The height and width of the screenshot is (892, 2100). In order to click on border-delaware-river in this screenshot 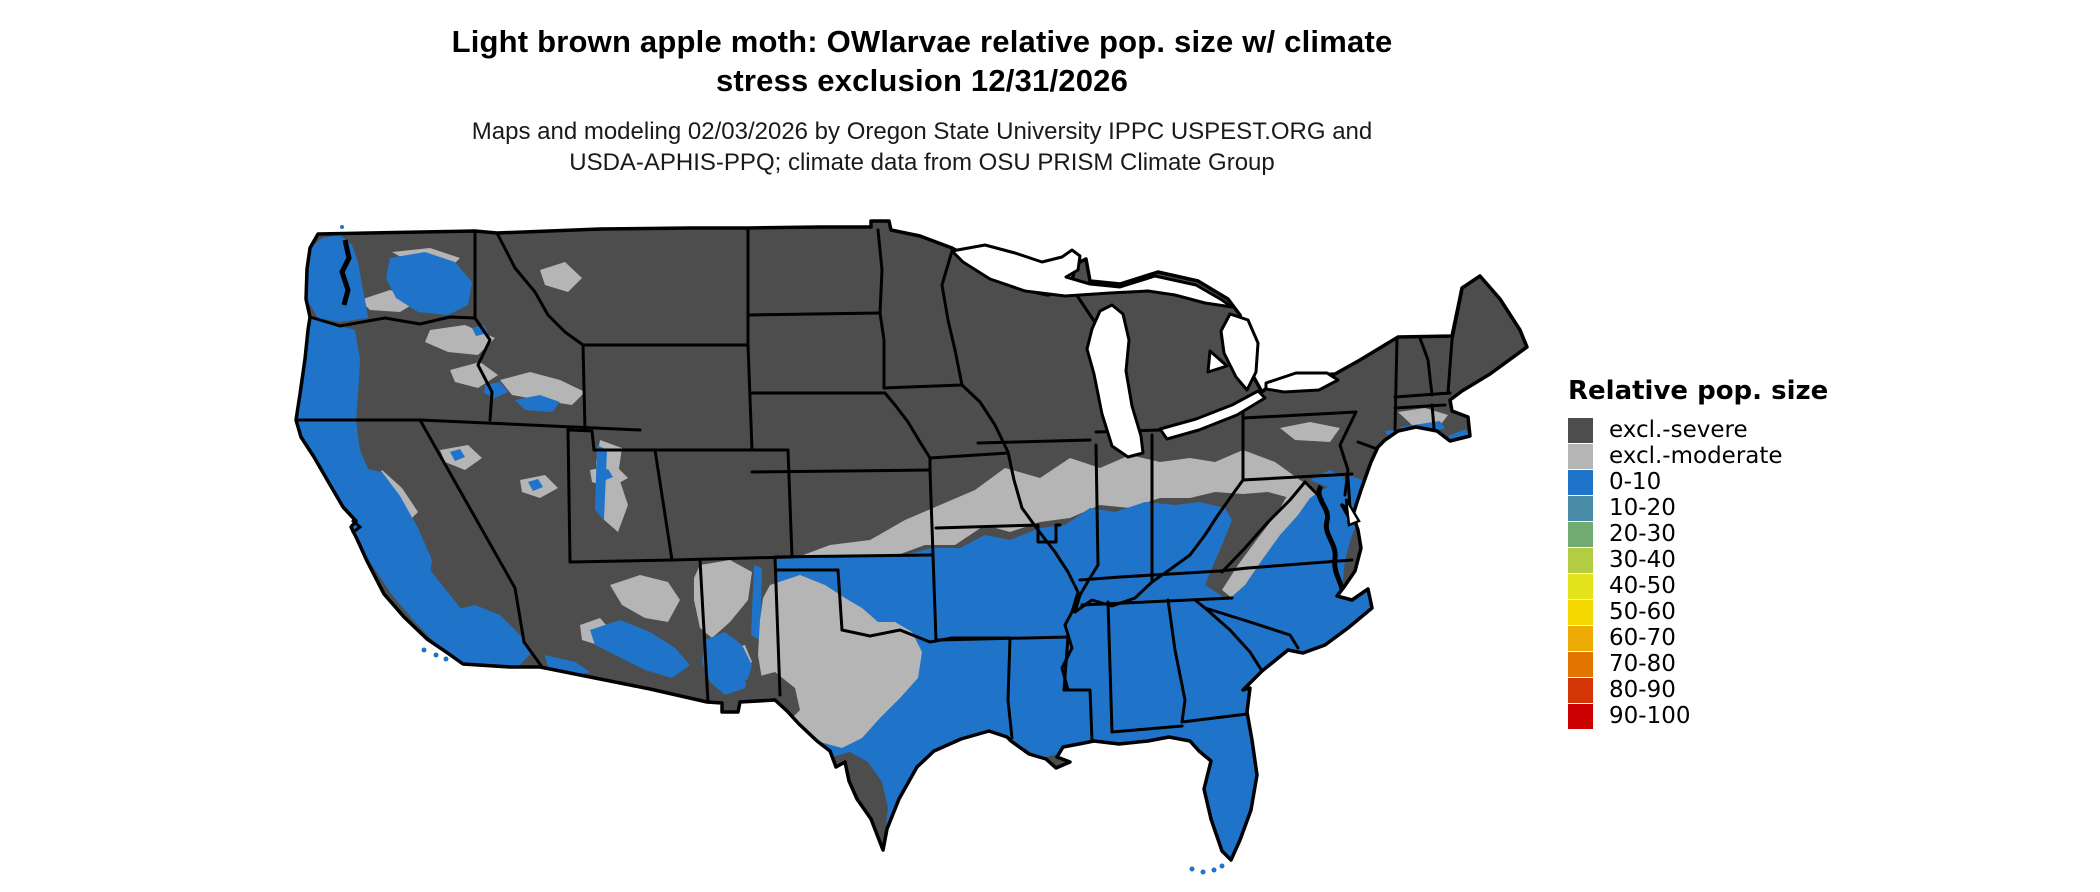, I will do `click(1348, 453)`.